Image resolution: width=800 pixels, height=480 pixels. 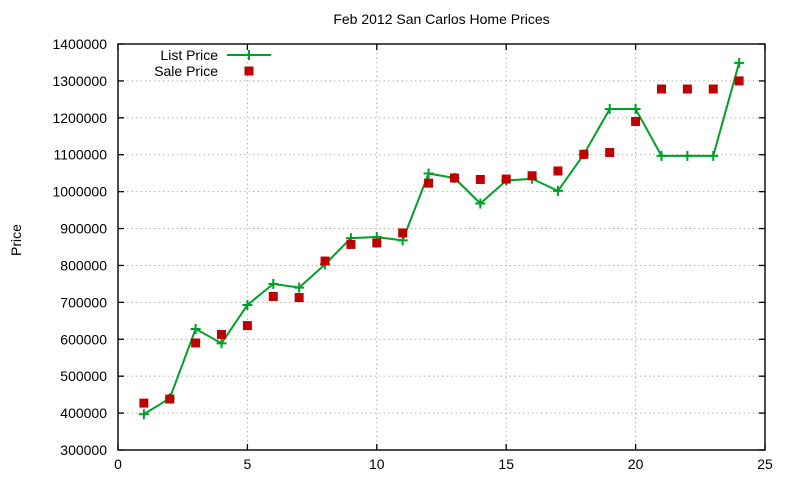 I want to click on legend-item-sale-price: Sale Price, so click(x=195, y=71).